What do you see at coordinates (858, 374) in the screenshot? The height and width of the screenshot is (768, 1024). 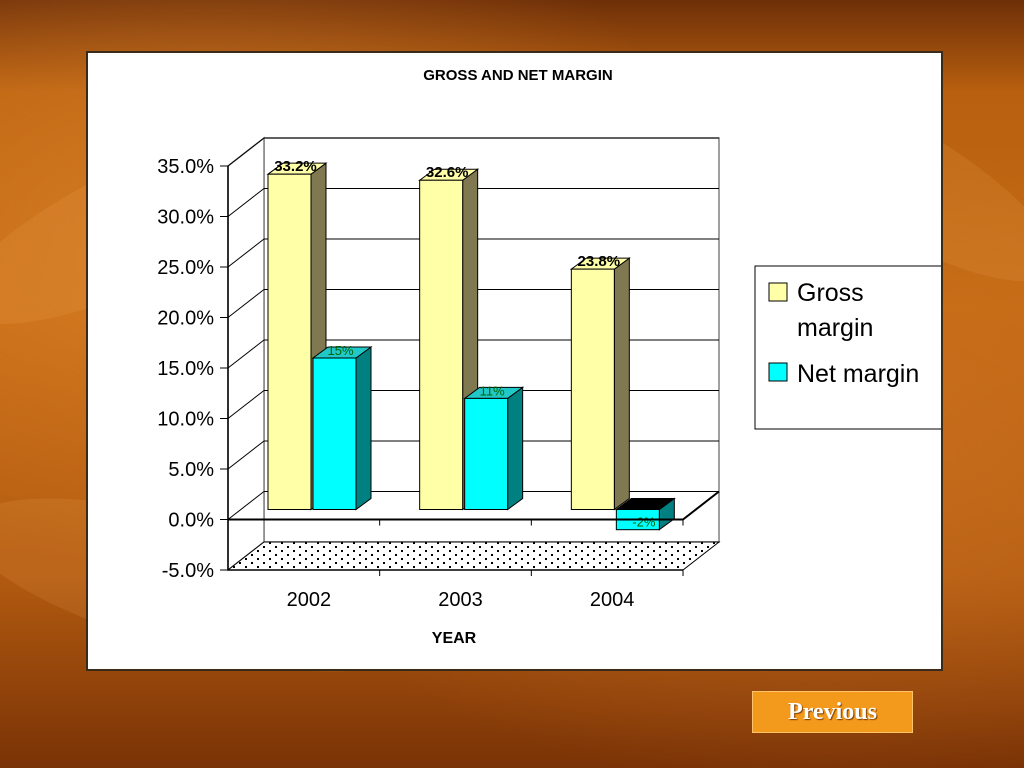 I see `legend-label: Net margin` at bounding box center [858, 374].